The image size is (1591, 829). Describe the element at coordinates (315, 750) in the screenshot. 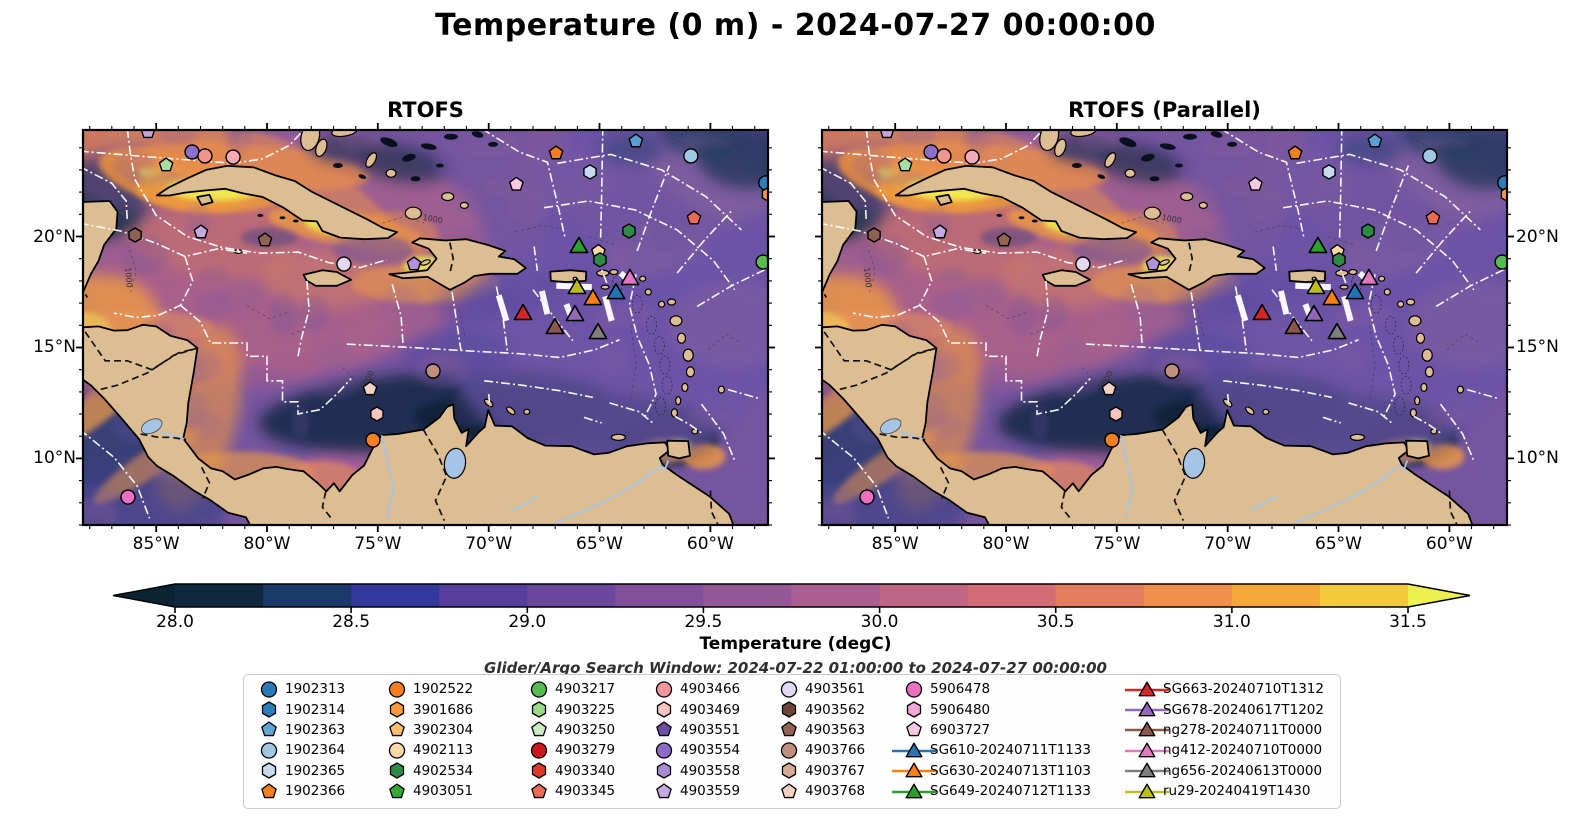

I see `legend-label: 1902364` at that location.